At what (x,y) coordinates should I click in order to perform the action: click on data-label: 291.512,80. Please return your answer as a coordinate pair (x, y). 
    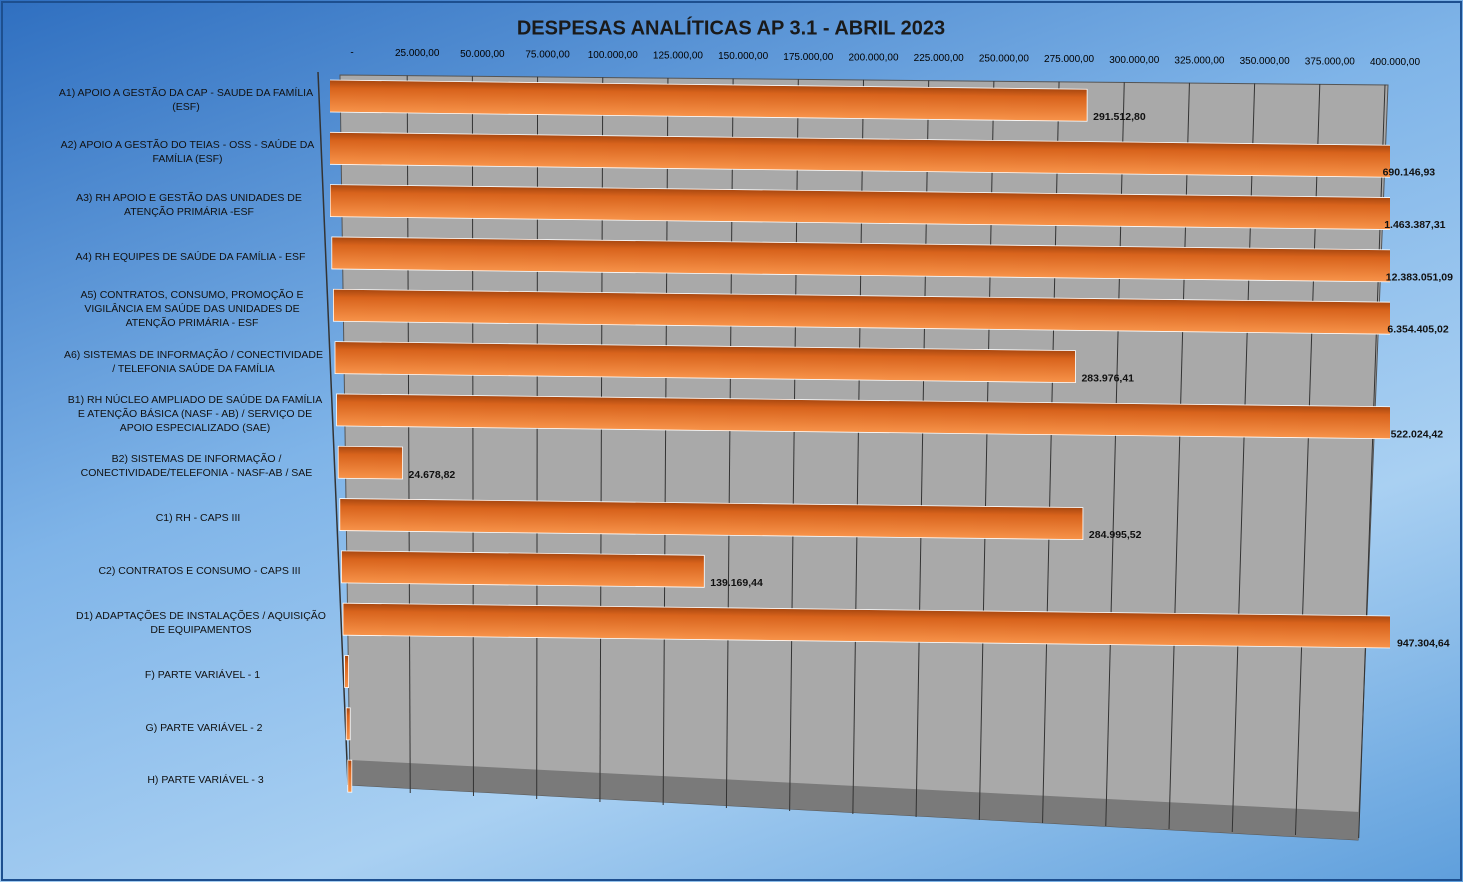
    Looking at the image, I should click on (1119, 117).